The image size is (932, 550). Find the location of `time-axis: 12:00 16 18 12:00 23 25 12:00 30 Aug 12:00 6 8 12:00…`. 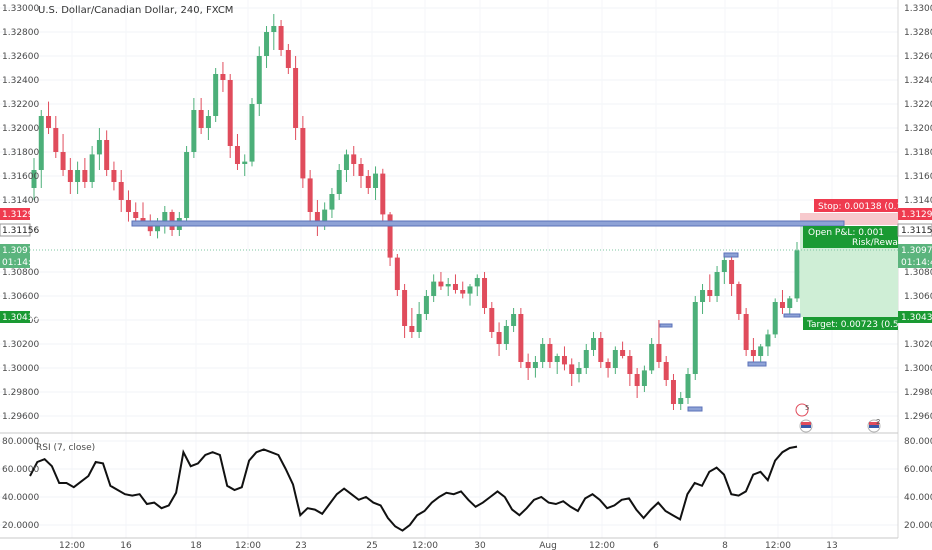

time-axis: 12:00 16 18 12:00 23 25 12:00 30 Aug 12:00 6 8 12:00… is located at coordinates (448, 545).